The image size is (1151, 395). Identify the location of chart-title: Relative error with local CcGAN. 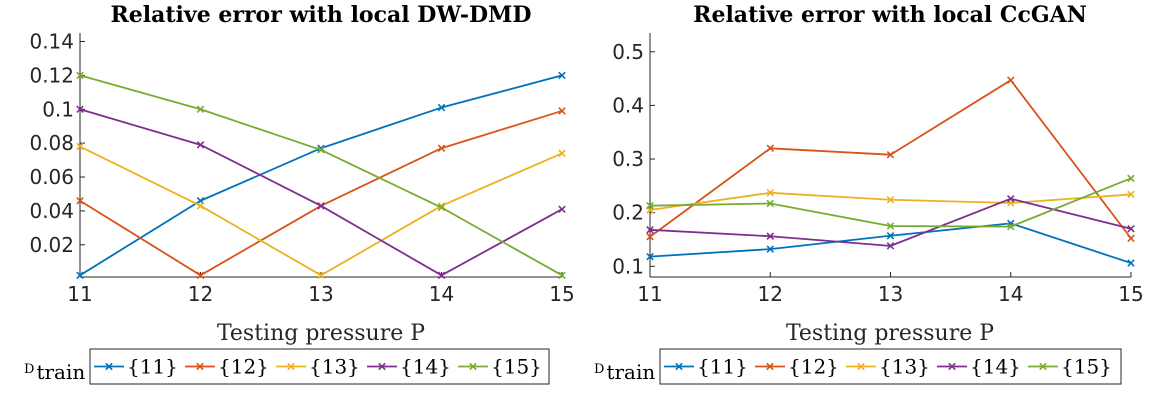
(890, 15).